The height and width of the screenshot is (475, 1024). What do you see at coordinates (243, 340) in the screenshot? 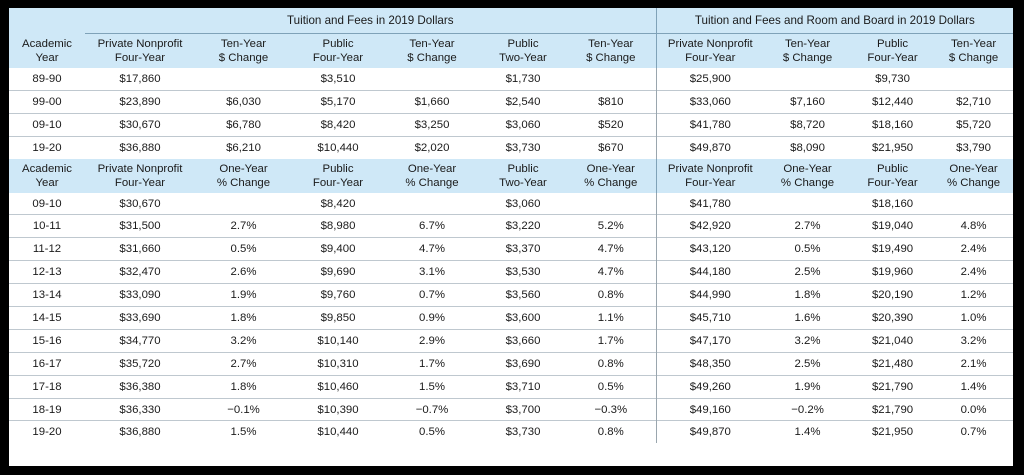
I see `table-cell: 3.2%` at bounding box center [243, 340].